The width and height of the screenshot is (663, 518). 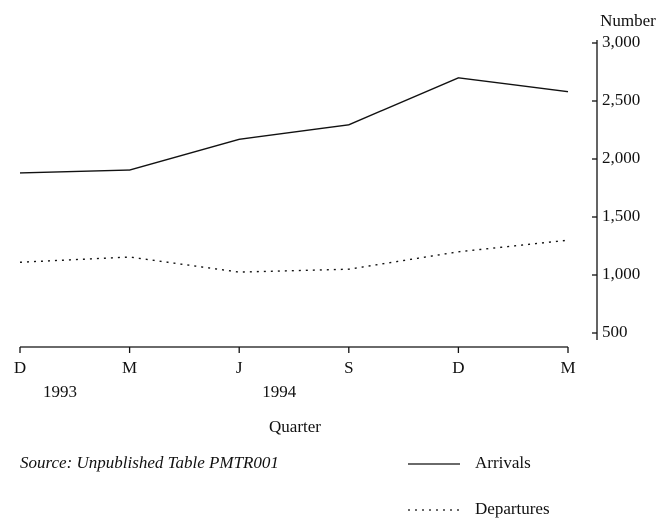 What do you see at coordinates (348, 367) in the screenshot?
I see `x-tick-label: S` at bounding box center [348, 367].